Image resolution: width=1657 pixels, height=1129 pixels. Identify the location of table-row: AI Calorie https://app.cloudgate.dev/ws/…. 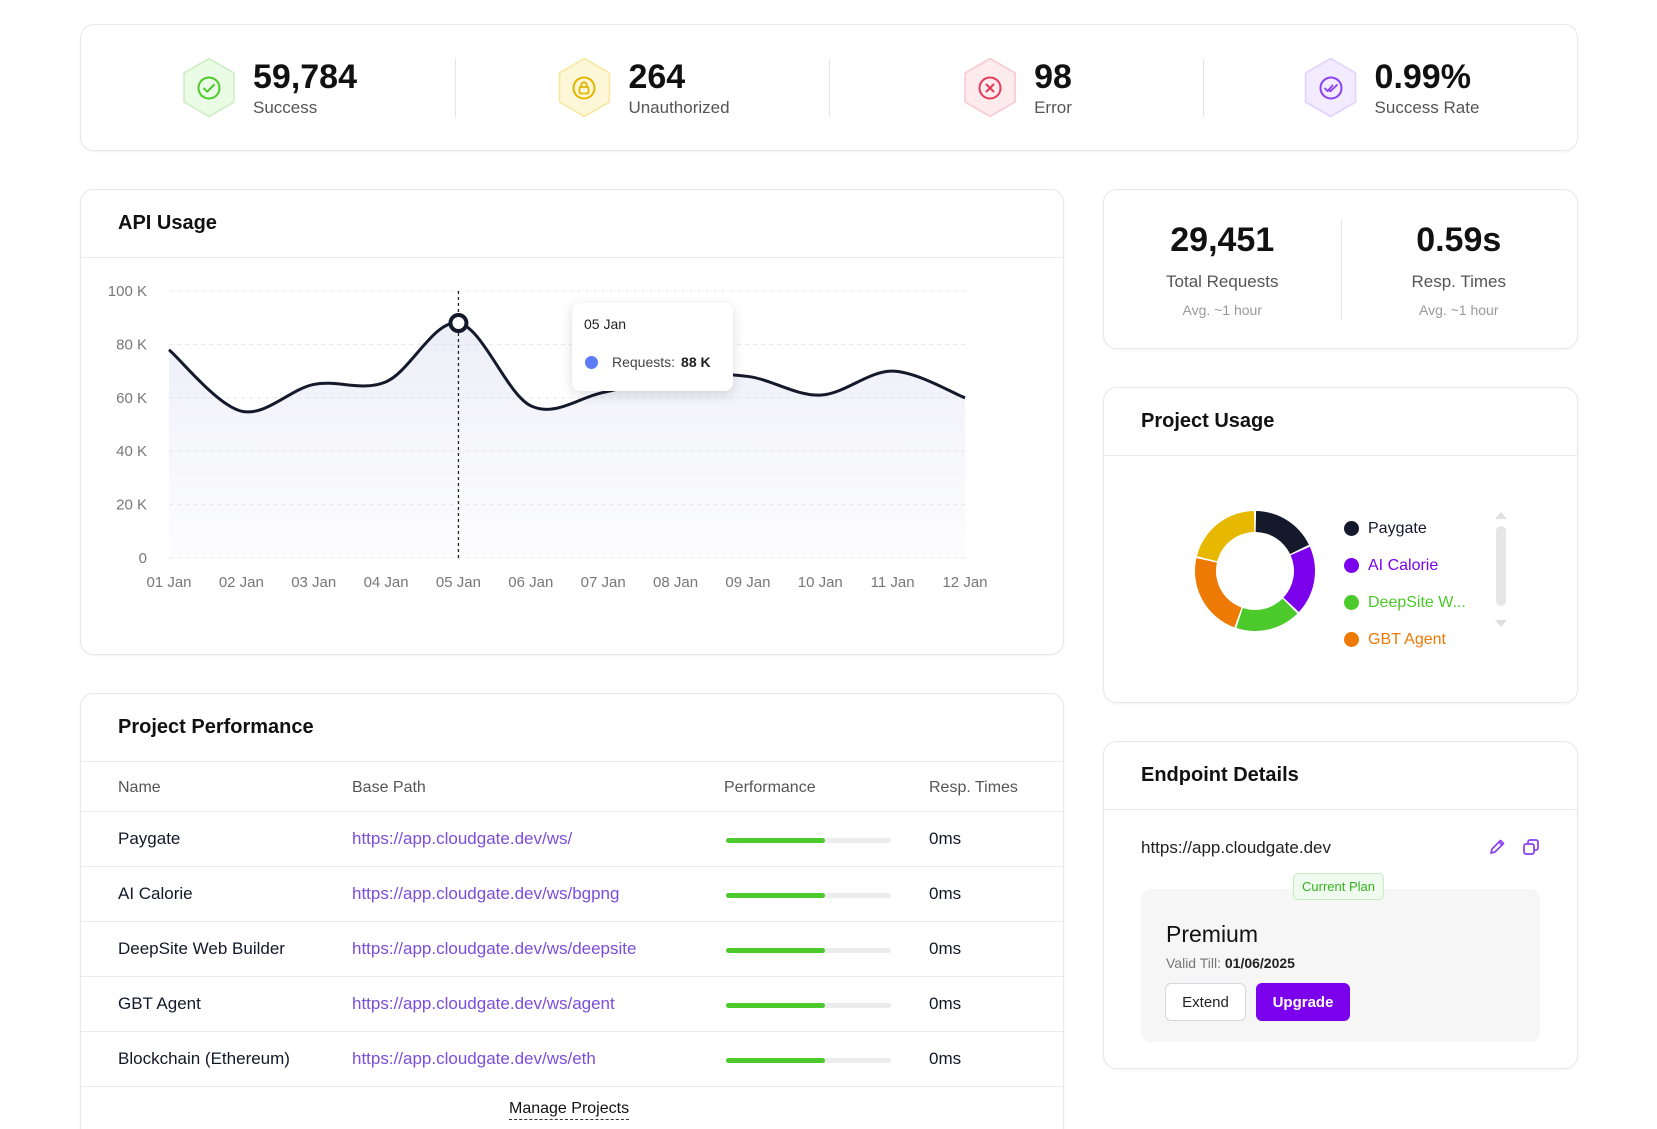
(572, 894).